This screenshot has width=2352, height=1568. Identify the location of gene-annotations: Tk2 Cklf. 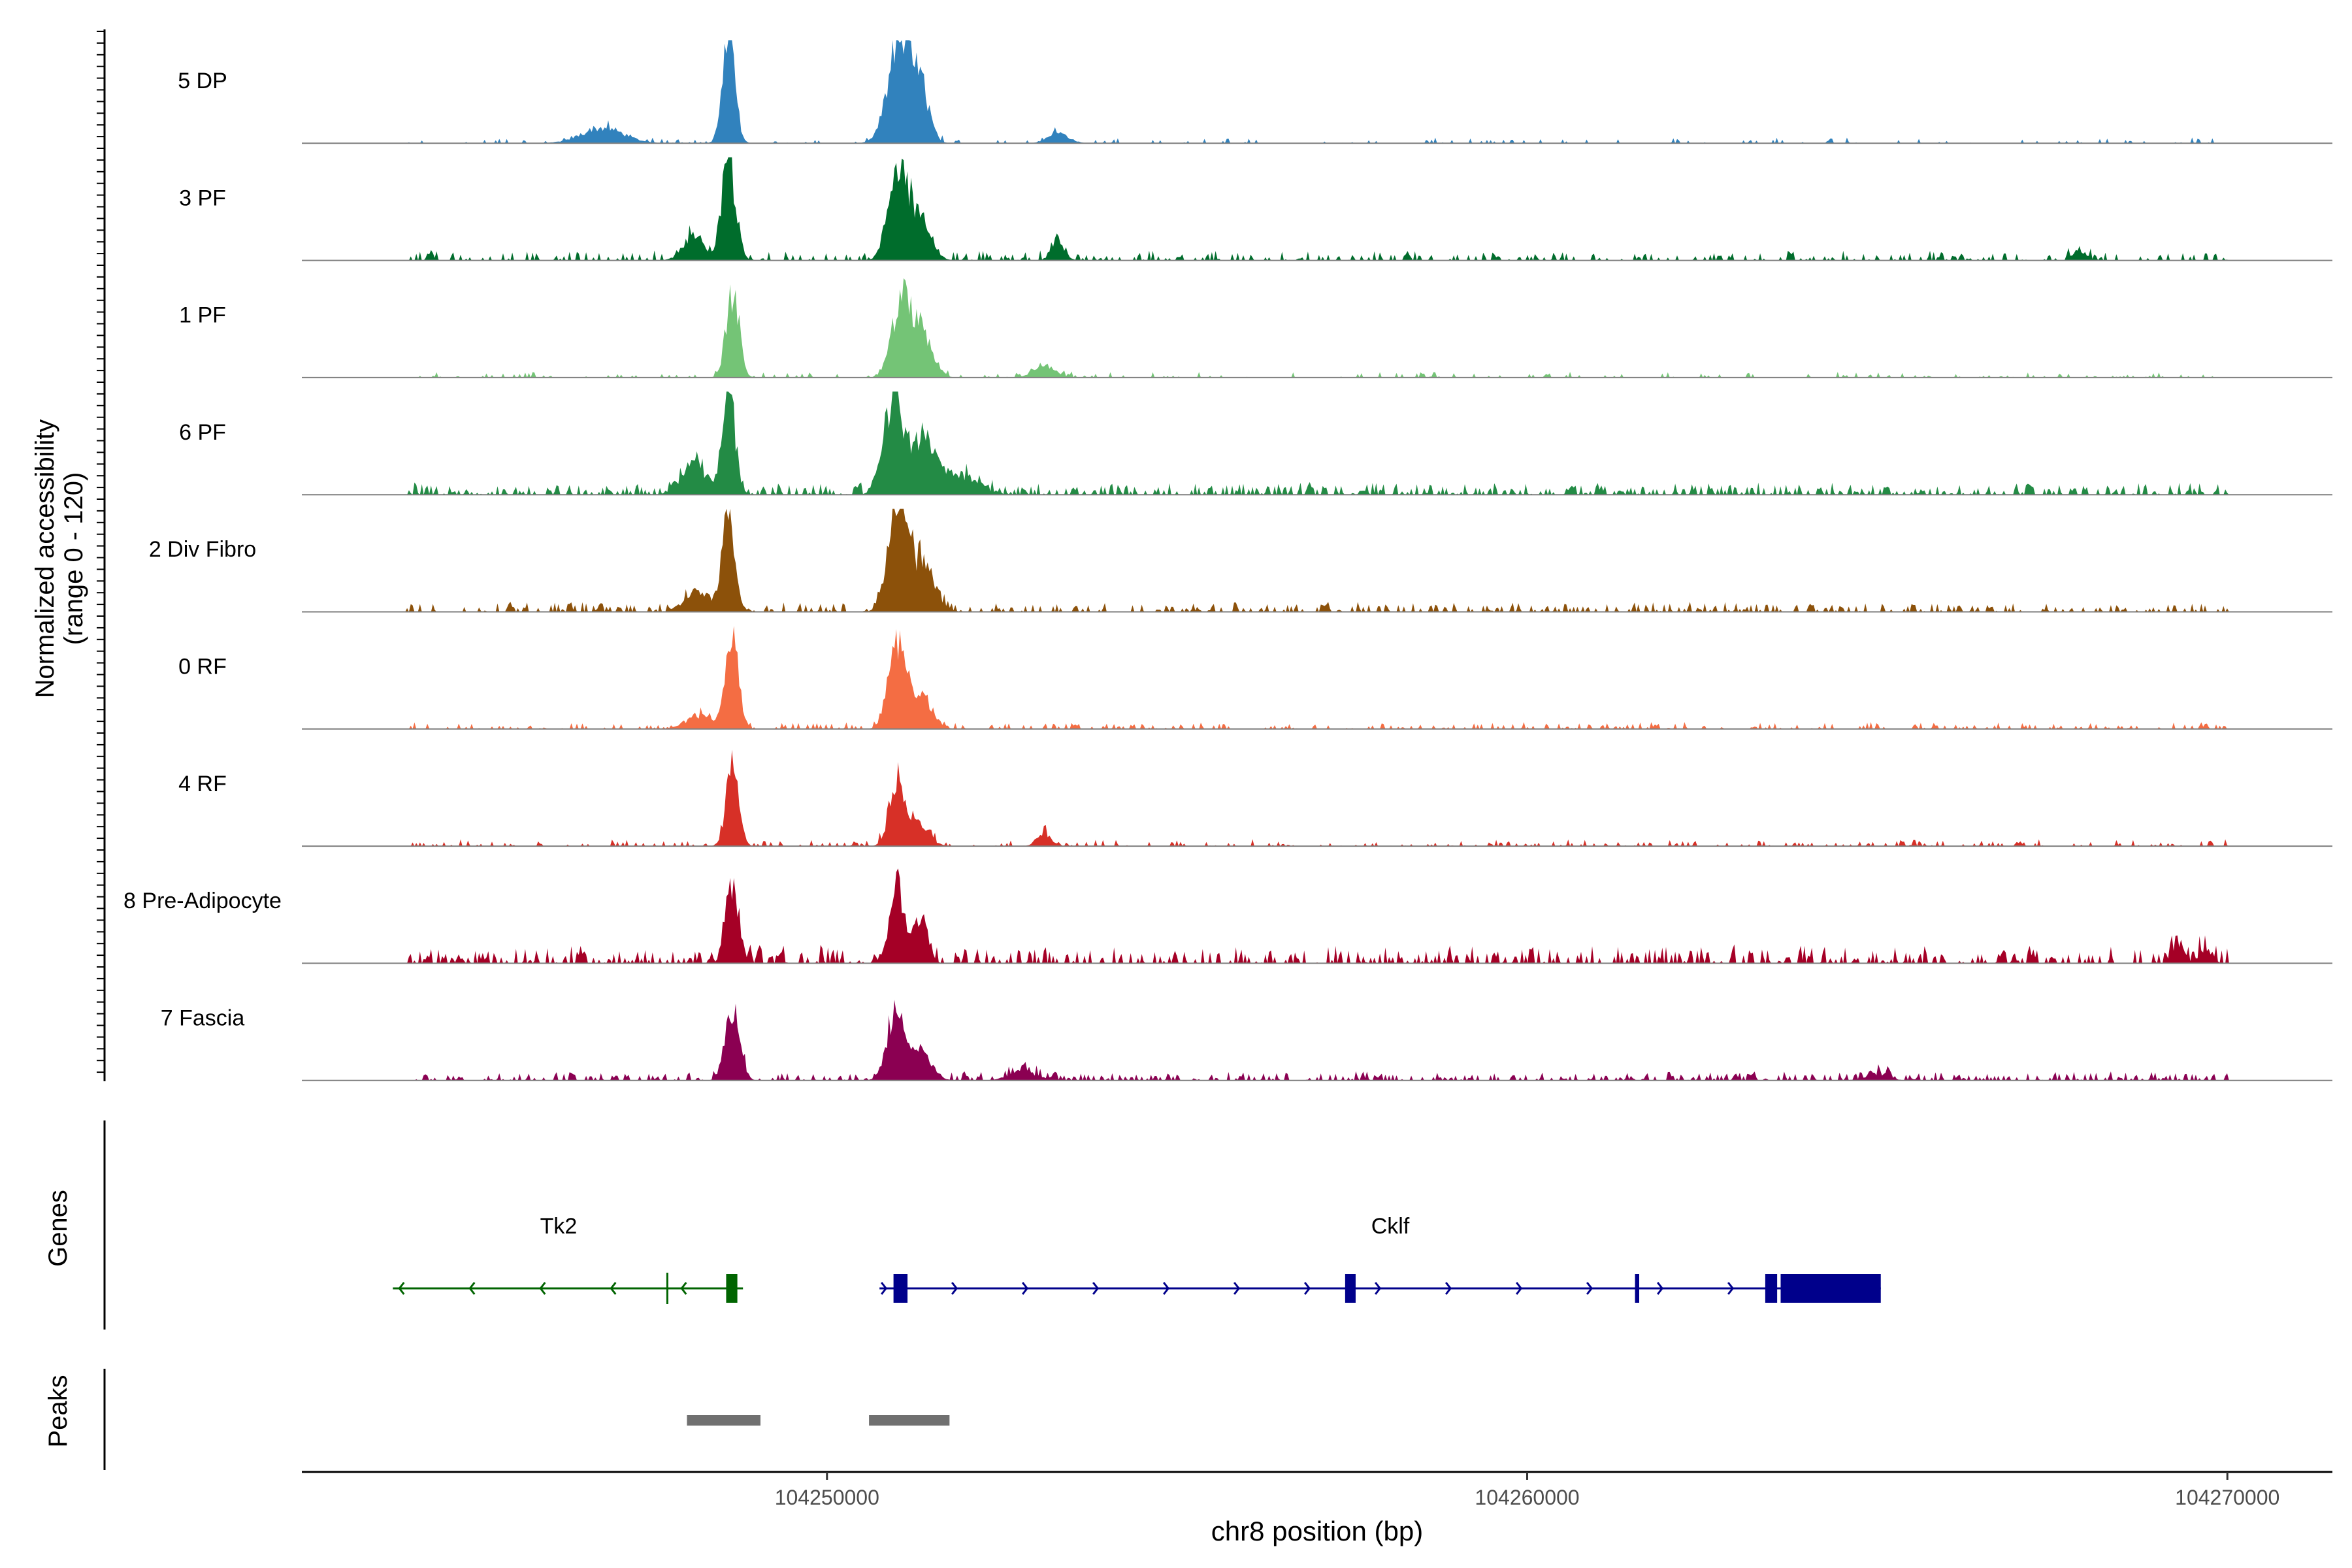
(1137, 1259).